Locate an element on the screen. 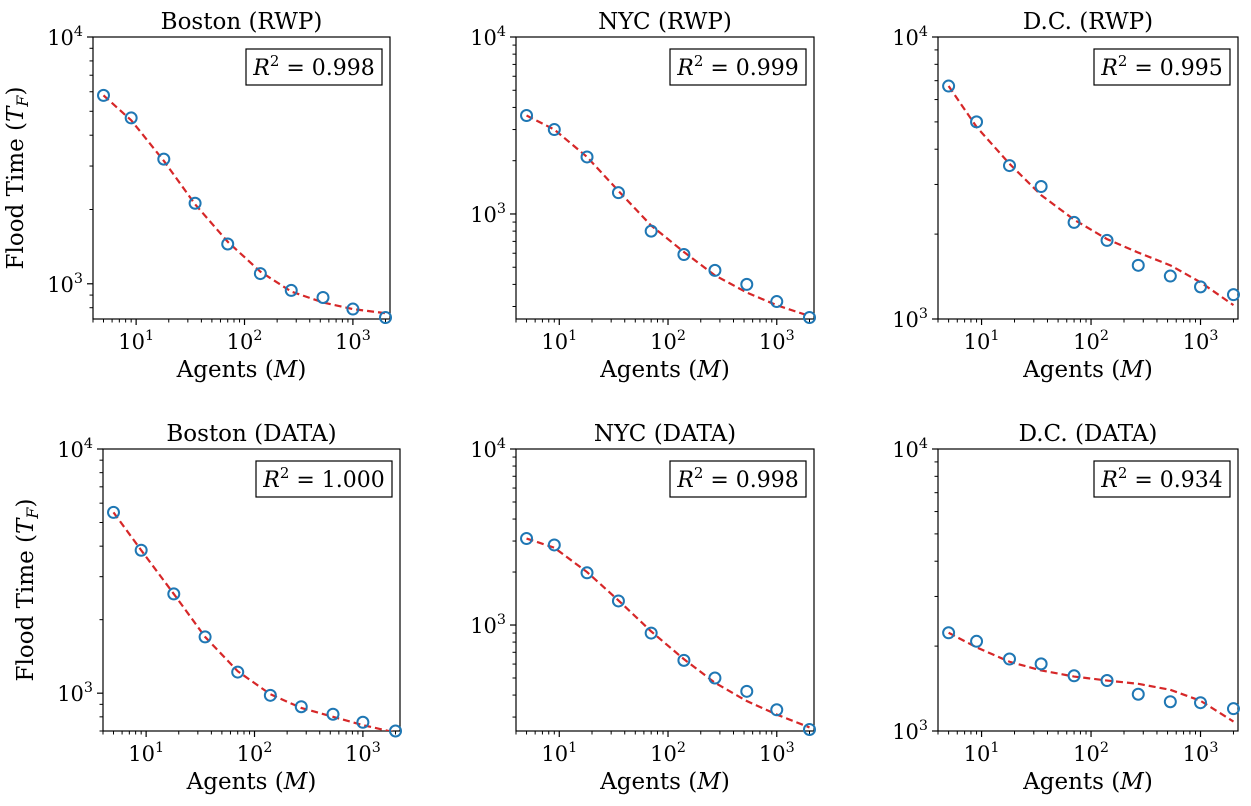 The height and width of the screenshot is (806, 1251). r2-label: R2 = 1.000 is located at coordinates (323, 478).